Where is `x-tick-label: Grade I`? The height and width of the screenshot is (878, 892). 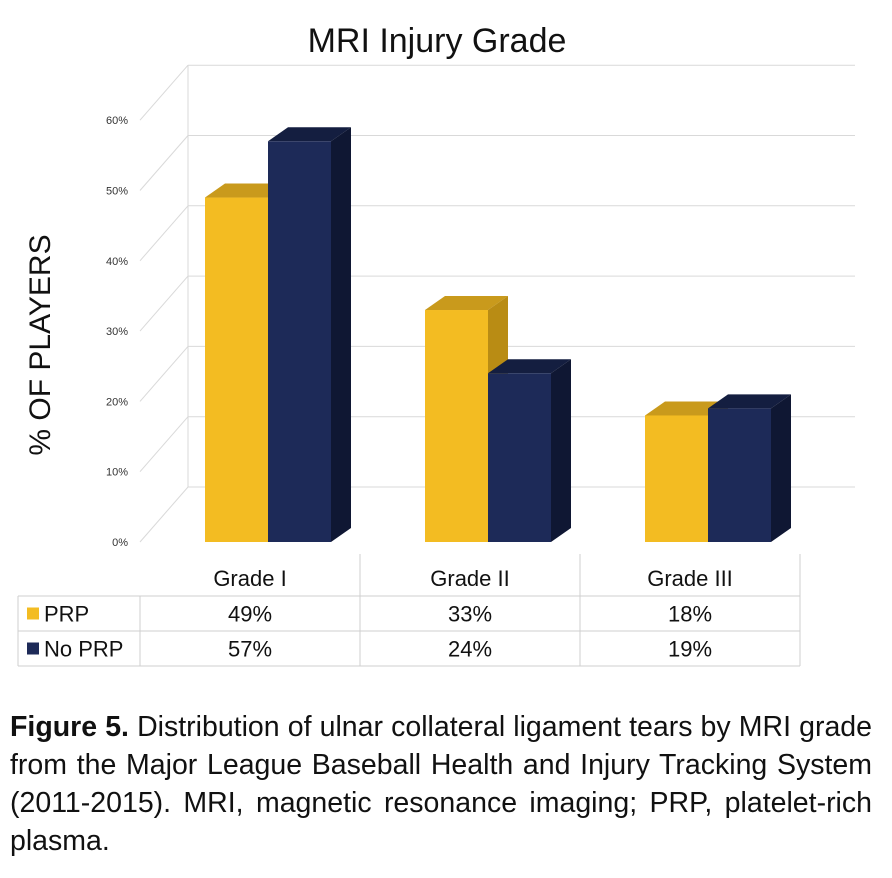
x-tick-label: Grade I is located at coordinates (249, 578).